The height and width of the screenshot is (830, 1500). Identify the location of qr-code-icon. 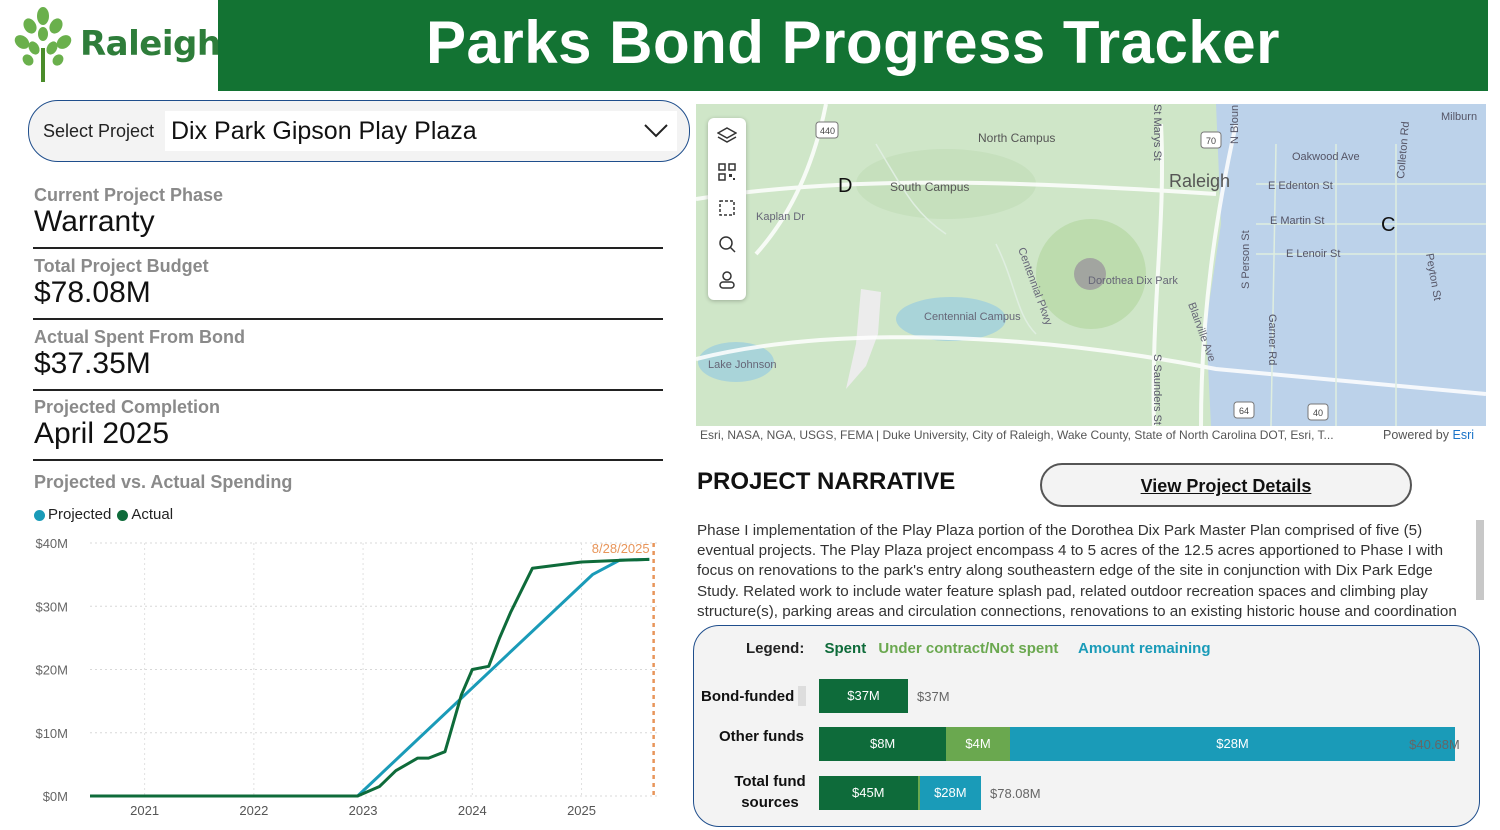
(727, 172).